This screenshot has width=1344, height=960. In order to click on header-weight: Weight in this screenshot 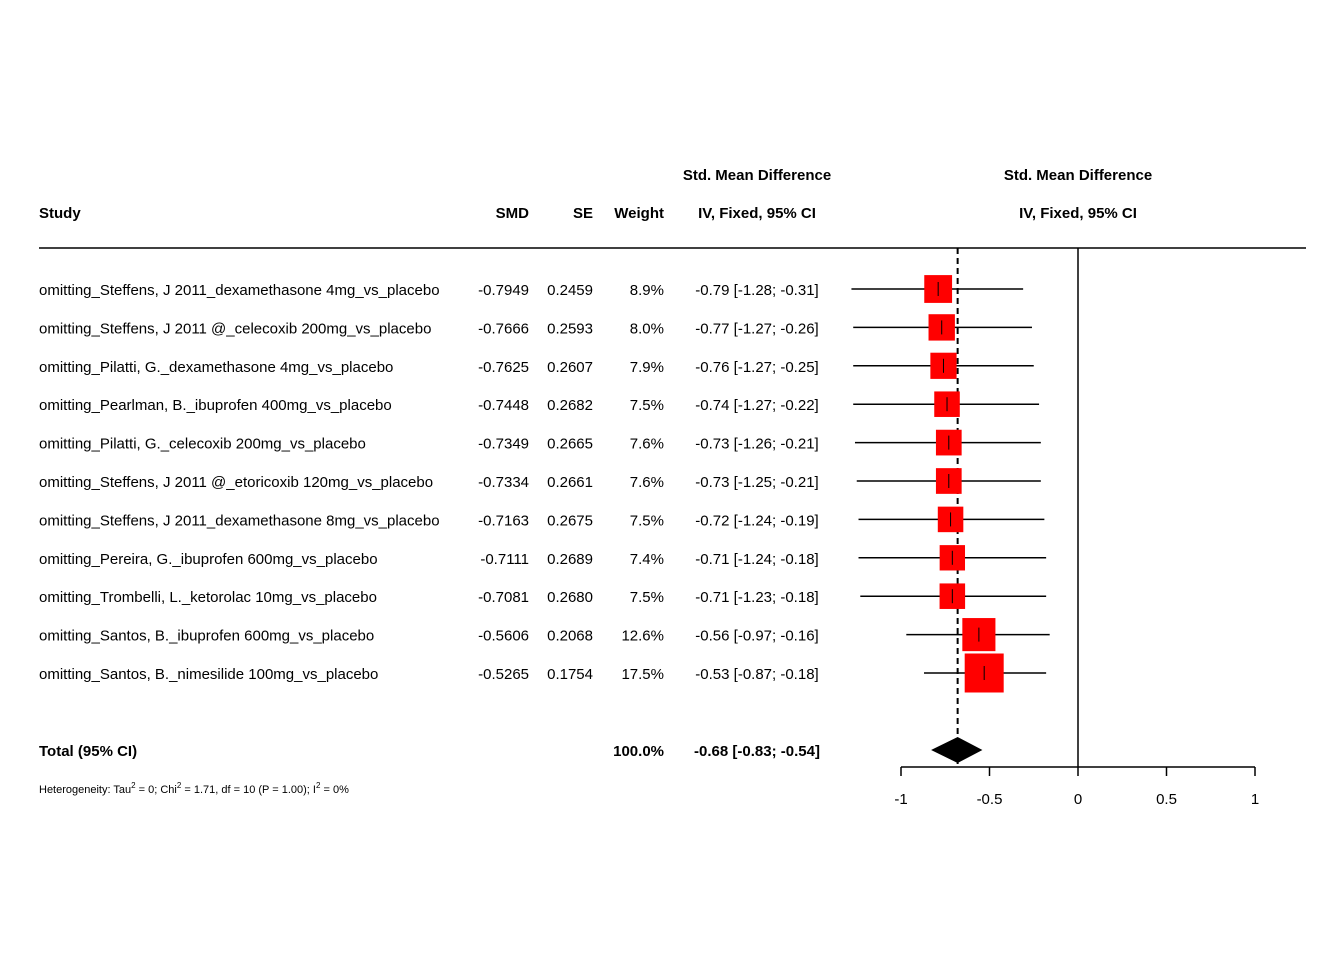, I will do `click(639, 213)`.